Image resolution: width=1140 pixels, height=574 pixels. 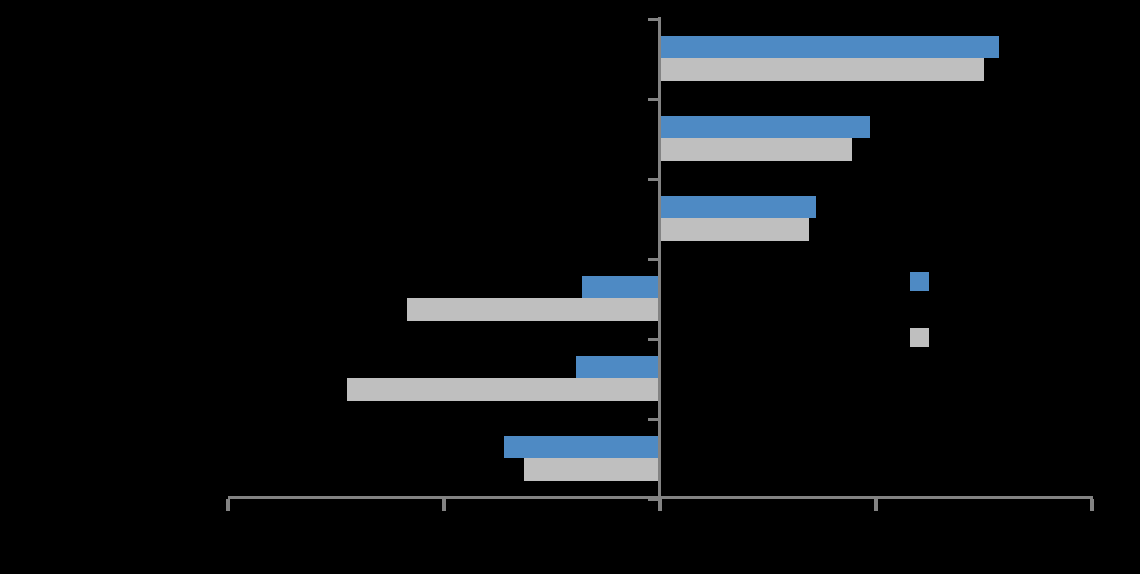 What do you see at coordinates (591, 469) in the screenshot?
I see `bar-series2-cat6` at bounding box center [591, 469].